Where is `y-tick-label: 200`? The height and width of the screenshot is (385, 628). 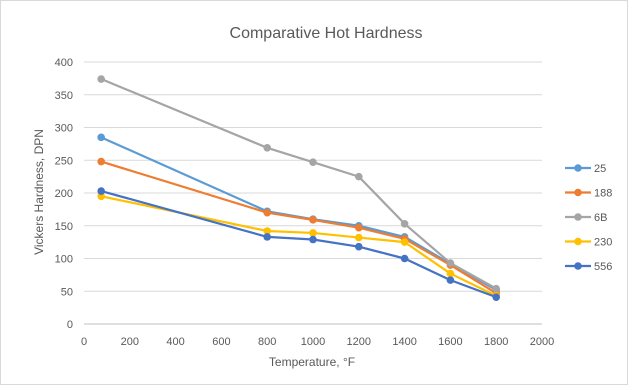 y-tick-label: 200 is located at coordinates (64, 194).